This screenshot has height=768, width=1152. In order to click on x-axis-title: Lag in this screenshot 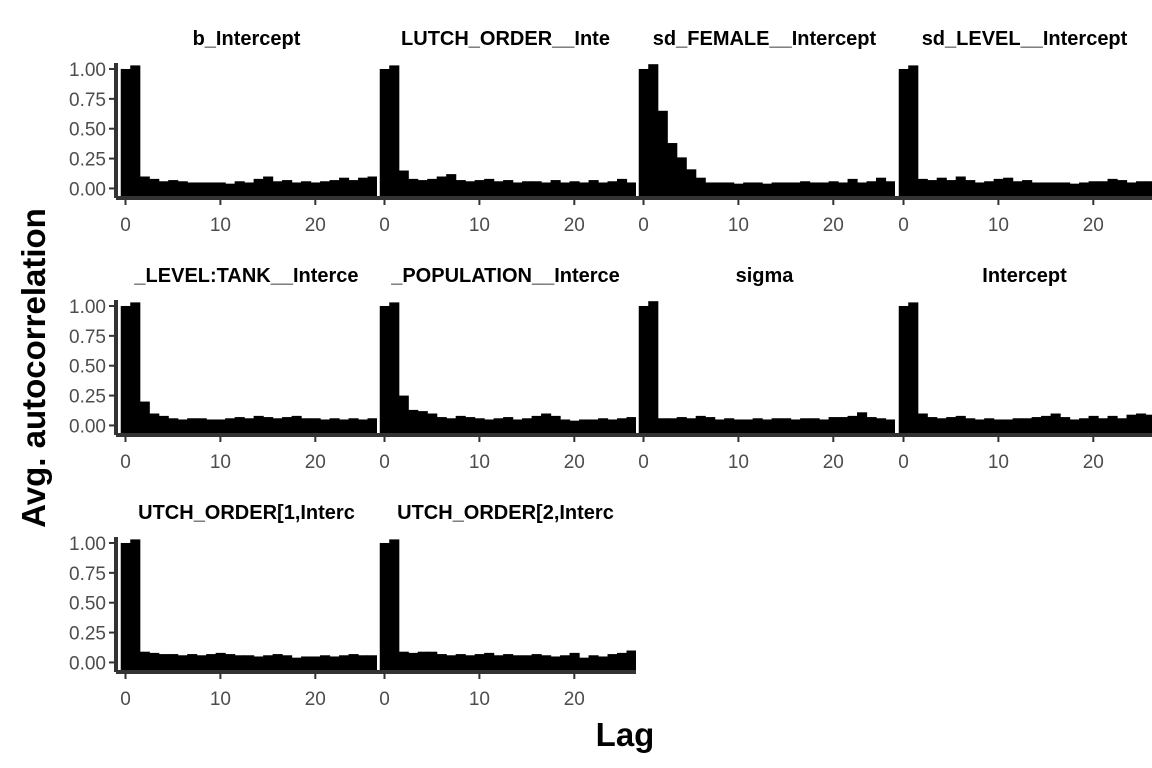, I will do `click(625, 734)`.